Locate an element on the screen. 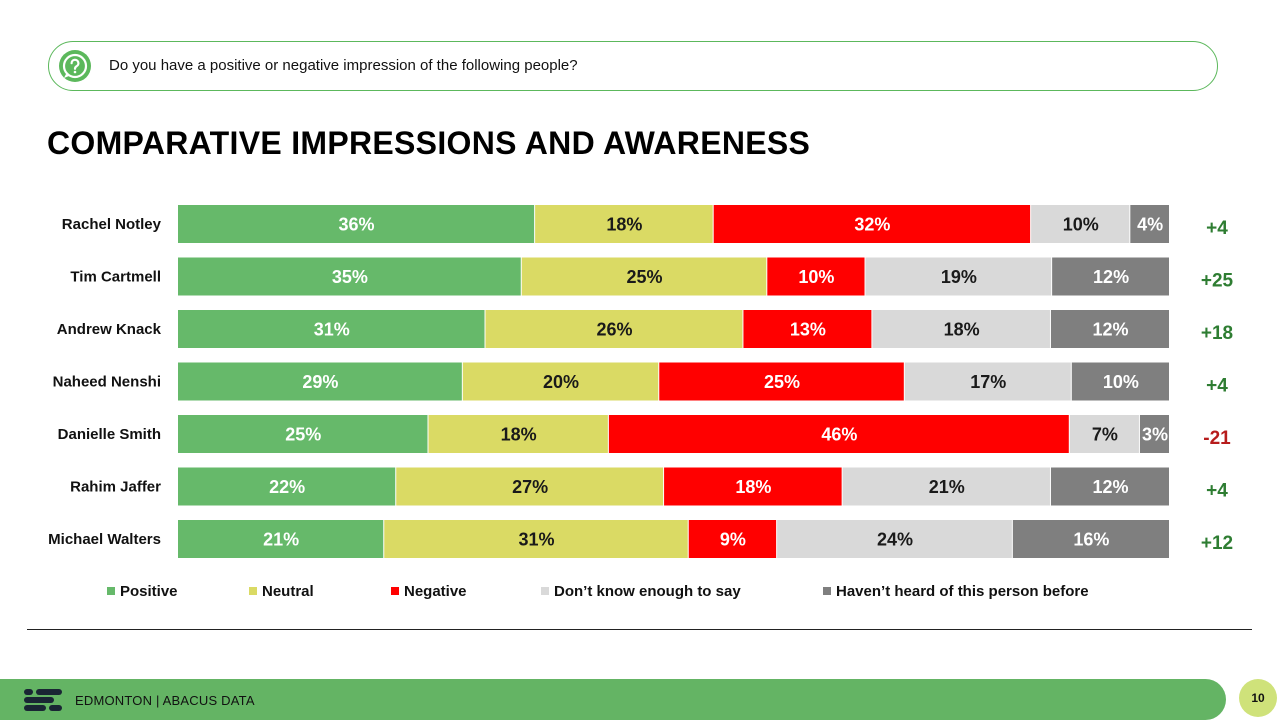 The width and height of the screenshot is (1280, 720). bar-positive-michael-walters is located at coordinates (281, 539).